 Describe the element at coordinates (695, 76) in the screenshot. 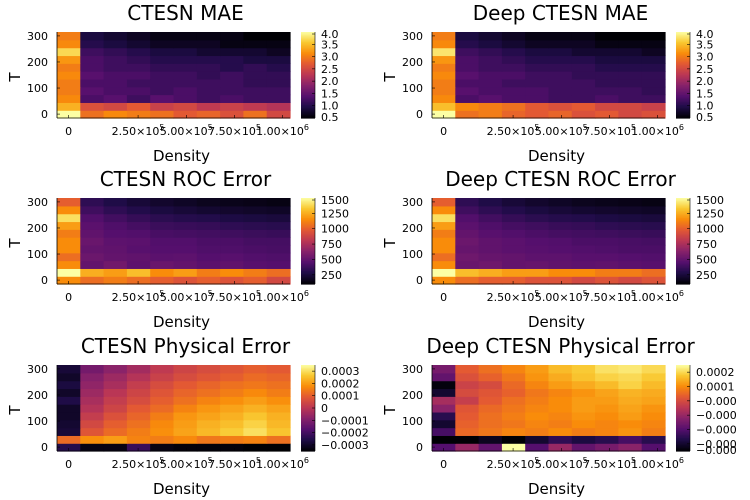

I see `colorbar: 0.51.01.52.02.53.03.54.0` at that location.